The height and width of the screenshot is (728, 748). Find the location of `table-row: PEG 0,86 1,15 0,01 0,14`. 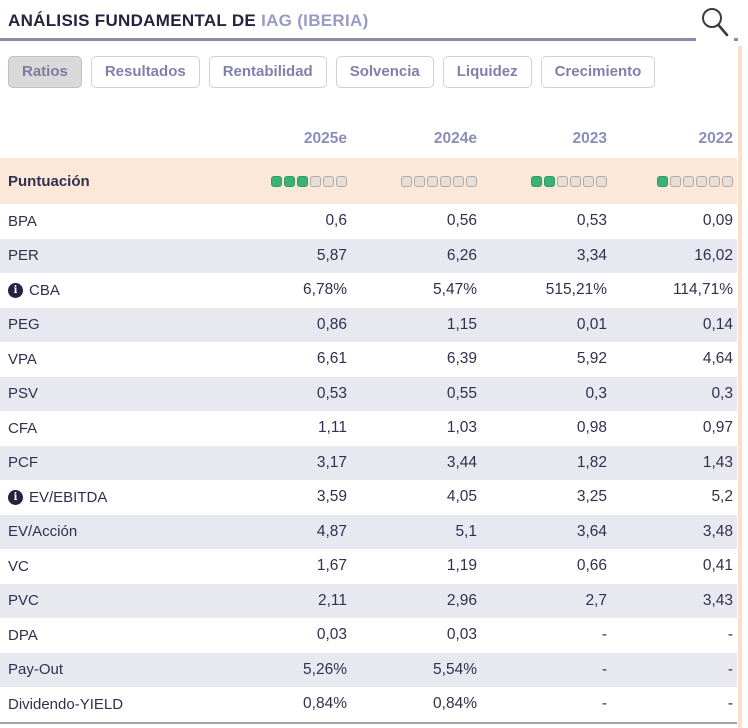

table-row: PEG 0,86 1,15 0,01 0,14 is located at coordinates (368, 324).